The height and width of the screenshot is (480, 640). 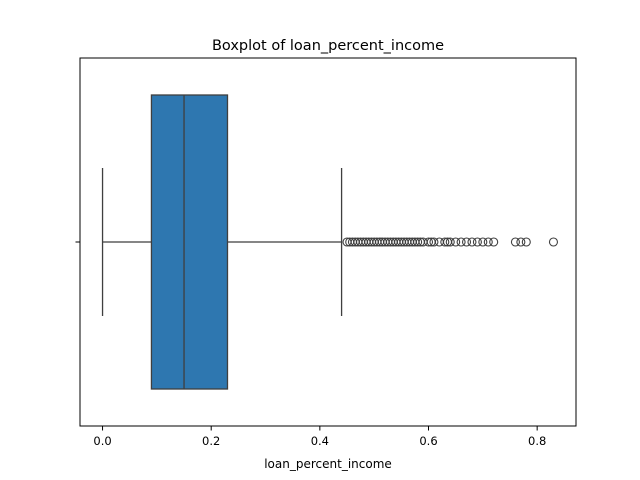 What do you see at coordinates (537, 441) in the screenshot?
I see `x-tick-label: 0.8` at bounding box center [537, 441].